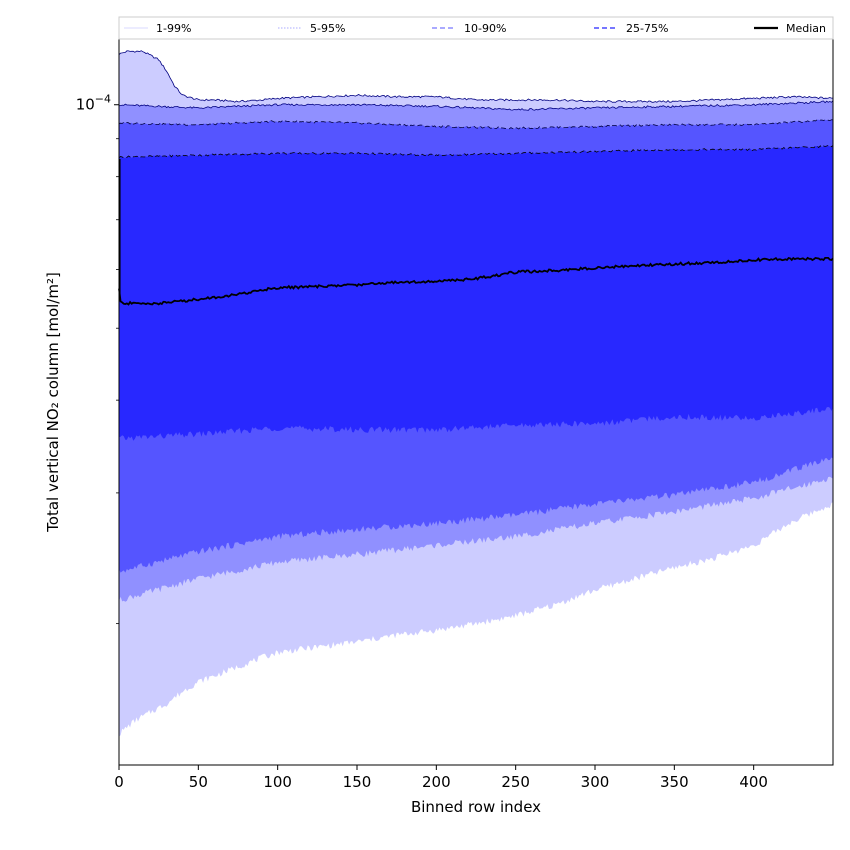 This screenshot has width=850, height=850. I want to click on legend-box, so click(476, 28).